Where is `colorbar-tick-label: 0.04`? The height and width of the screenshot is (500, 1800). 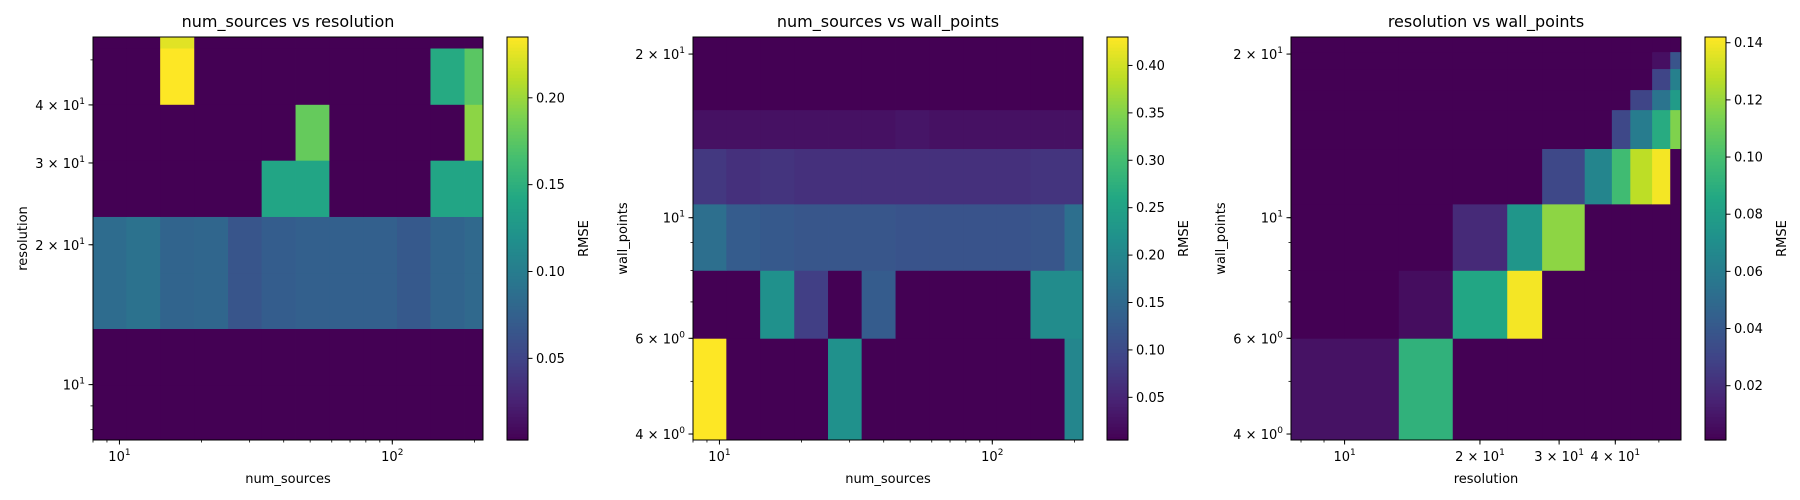 colorbar-tick-label: 0.04 is located at coordinates (1748, 329).